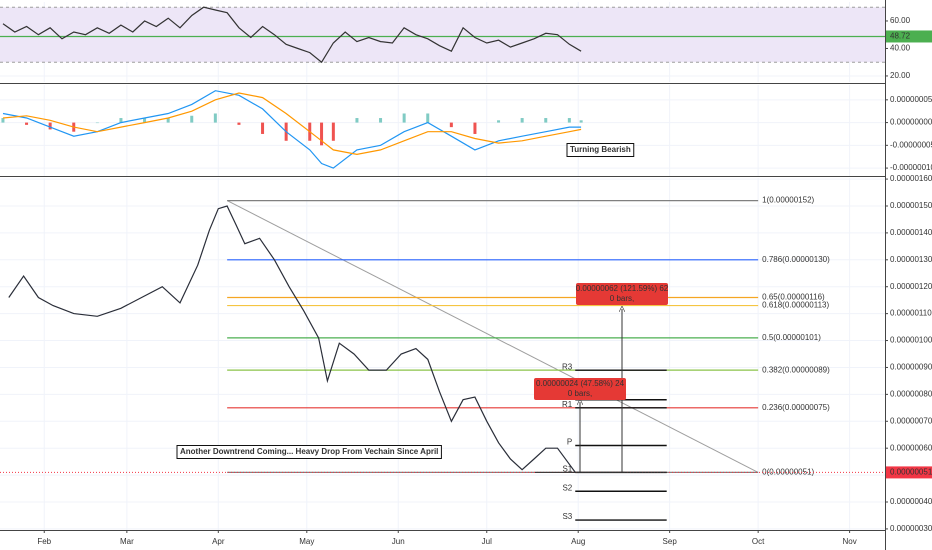  I want to click on last-value-label: 0.00000051, so click(911, 472).